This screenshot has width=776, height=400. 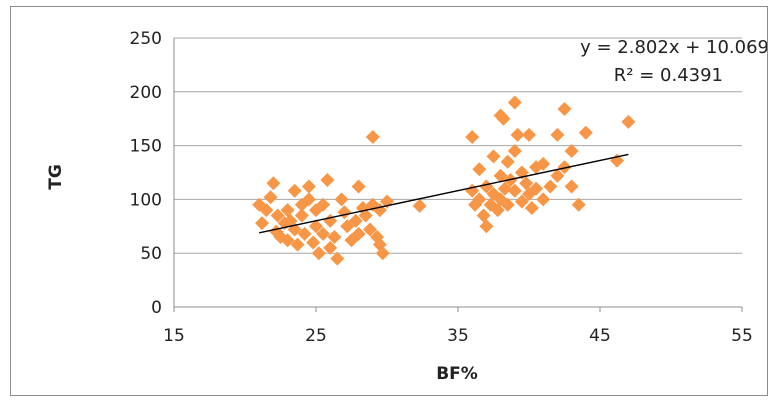 What do you see at coordinates (673, 47) in the screenshot?
I see `trendline-equation: y = 2.802x + 10.069` at bounding box center [673, 47].